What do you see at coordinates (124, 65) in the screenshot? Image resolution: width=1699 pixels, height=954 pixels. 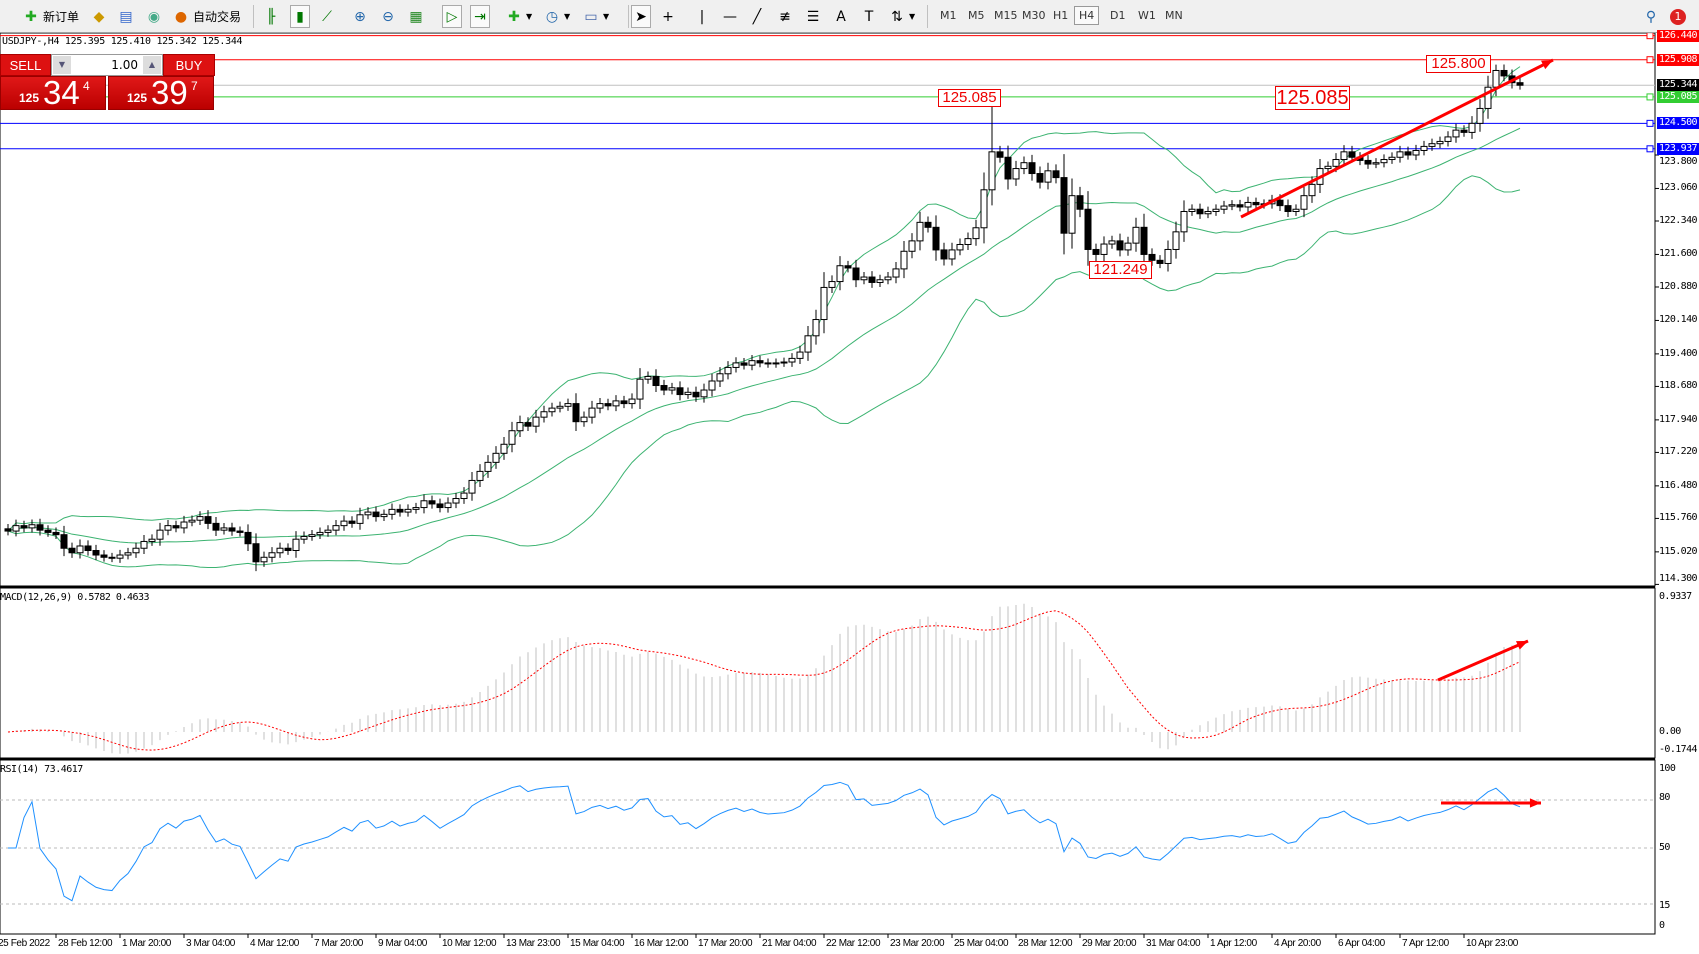 I see `lot-size-input: 1.00` at bounding box center [124, 65].